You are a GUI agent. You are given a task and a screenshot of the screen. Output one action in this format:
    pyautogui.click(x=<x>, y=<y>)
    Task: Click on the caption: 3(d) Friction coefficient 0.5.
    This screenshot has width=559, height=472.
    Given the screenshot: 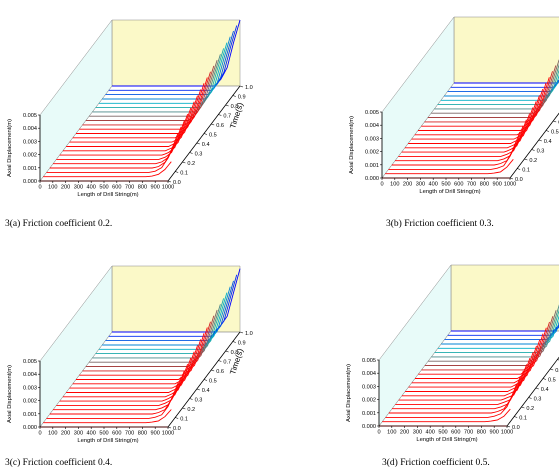 What is the action you would take?
    pyautogui.click(x=436, y=462)
    